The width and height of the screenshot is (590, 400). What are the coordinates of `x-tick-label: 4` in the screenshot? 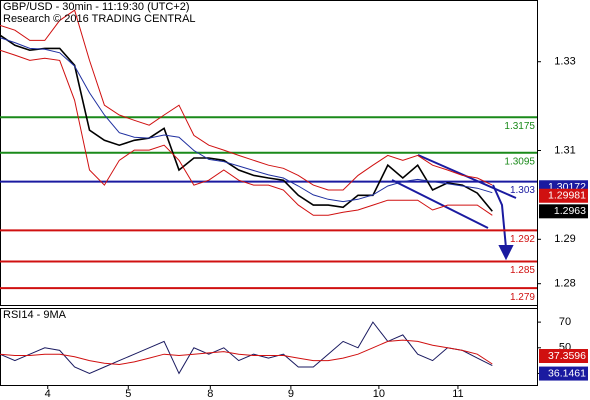 It's located at (48, 394).